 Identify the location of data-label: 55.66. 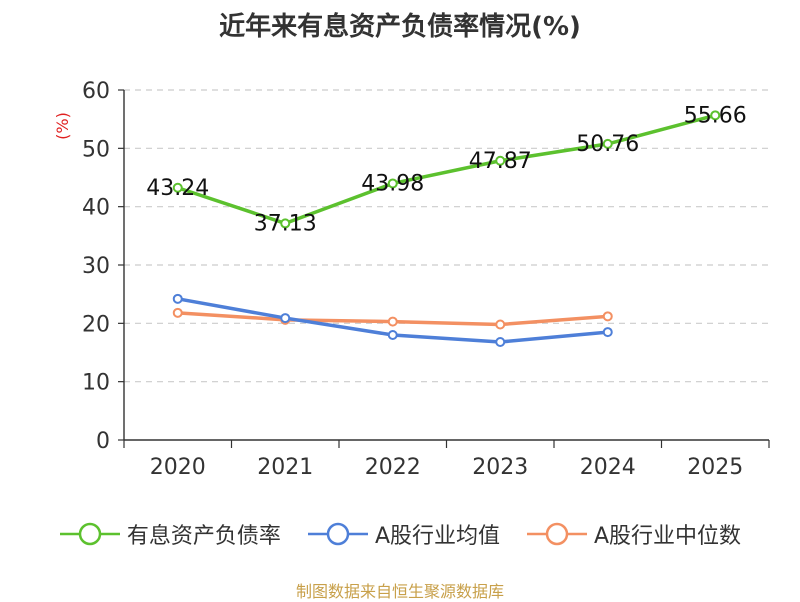
(715, 115).